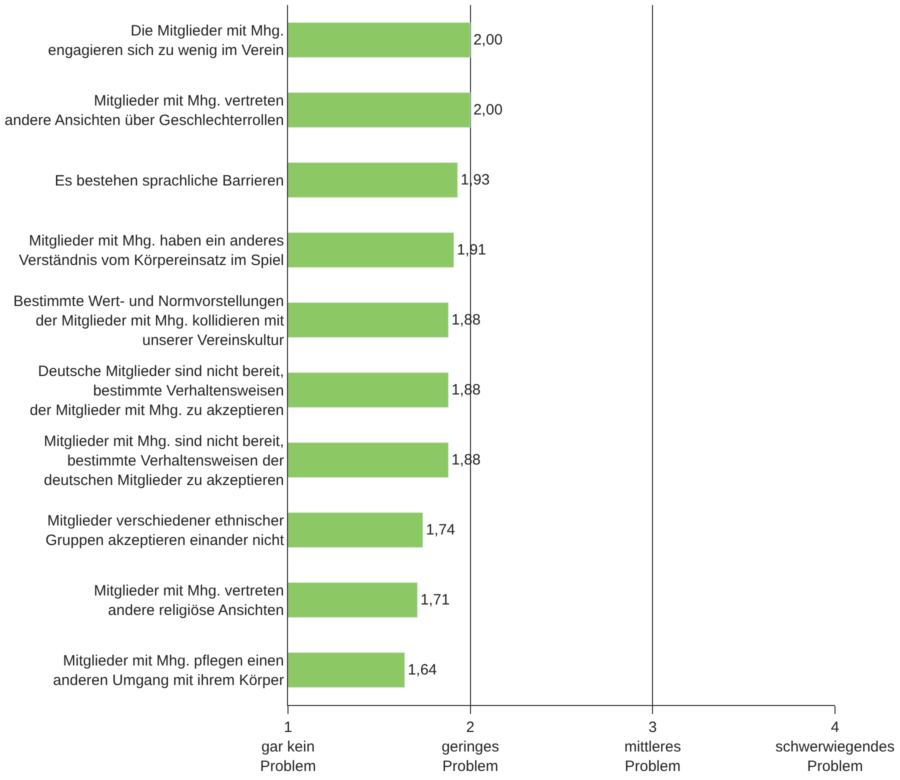  I want to click on y-tick-label: Mitglieder mit Mhg. pflegen einen anderen Umgang mit ihrem Körper, so click(168, 670).